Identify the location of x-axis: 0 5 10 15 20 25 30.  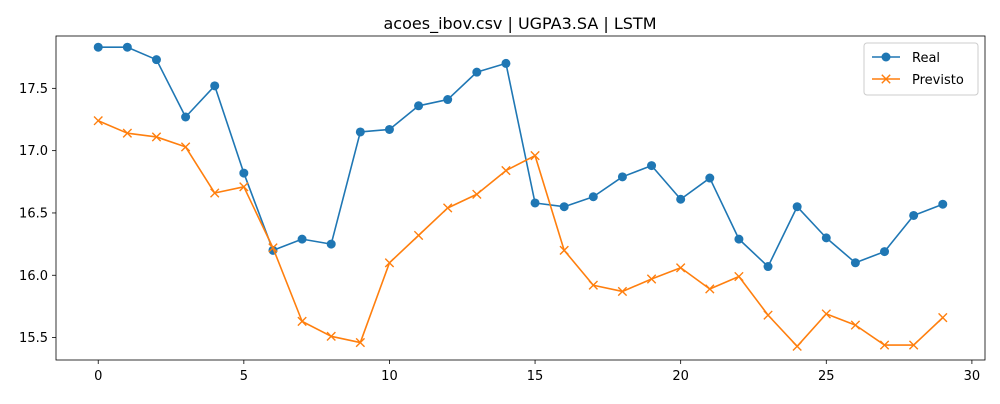
(537, 372).